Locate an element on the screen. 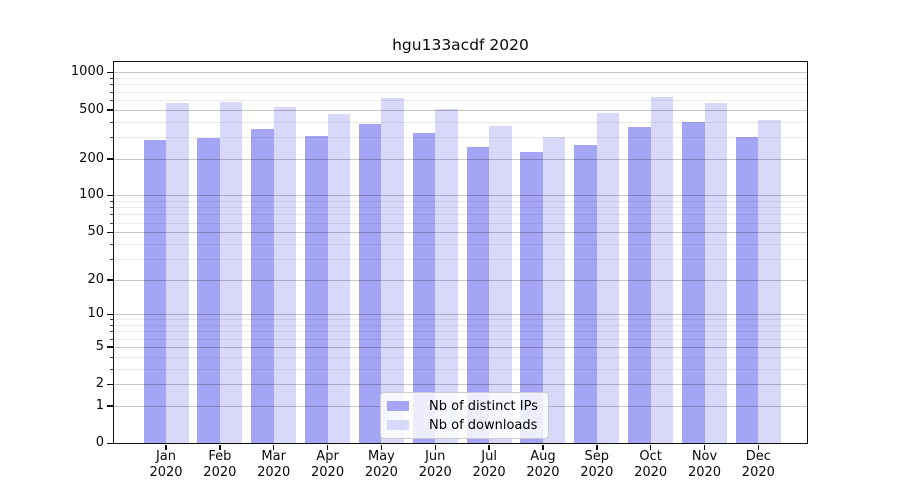 The height and width of the screenshot is (500, 900). bar-downloads-may is located at coordinates (392, 270).